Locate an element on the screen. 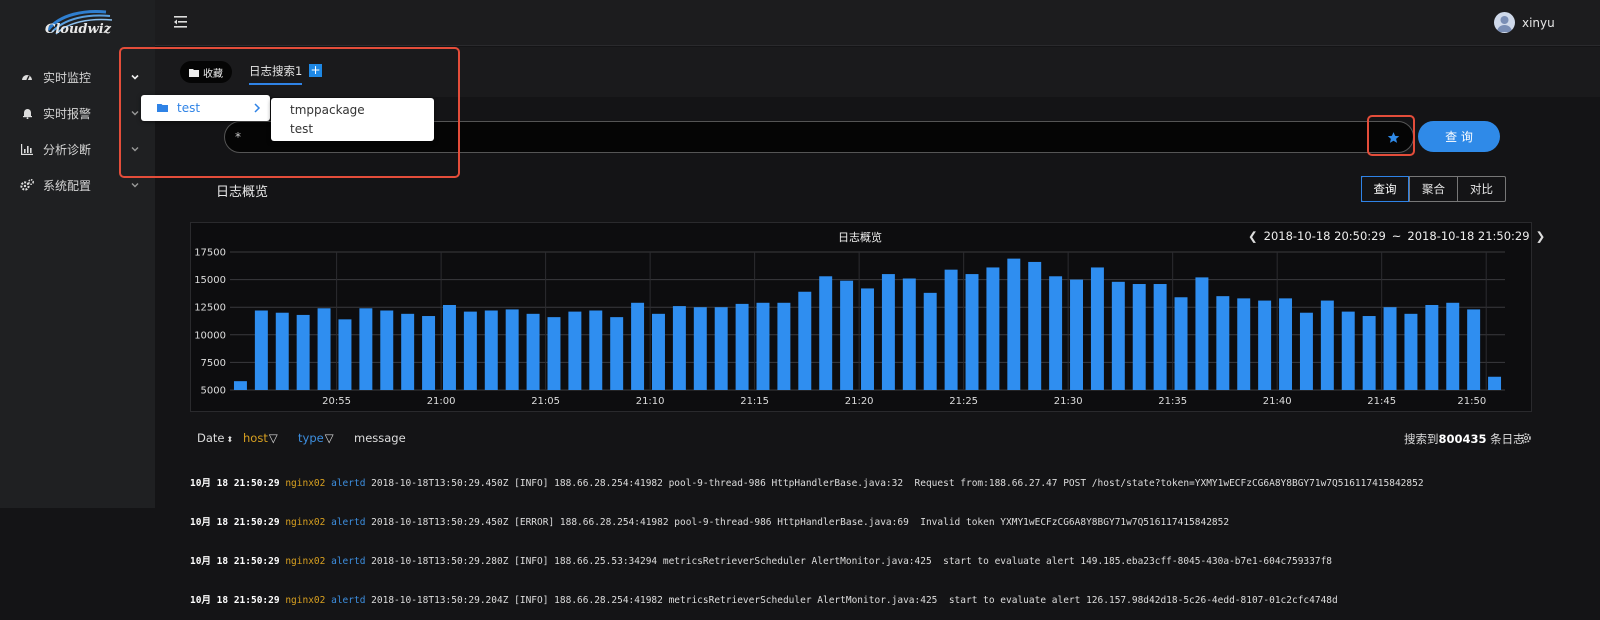 The height and width of the screenshot is (620, 1600). menu-collapse-icon is located at coordinates (180, 22).